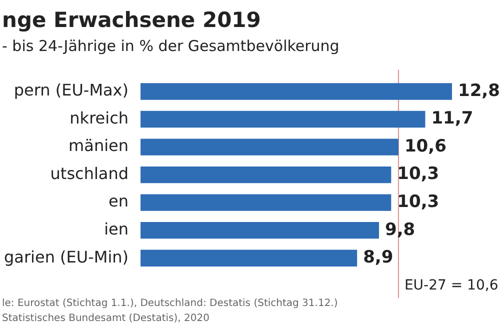 This screenshot has height=330, width=500. I want to click on y-tick-label: nkreich, so click(99, 118).